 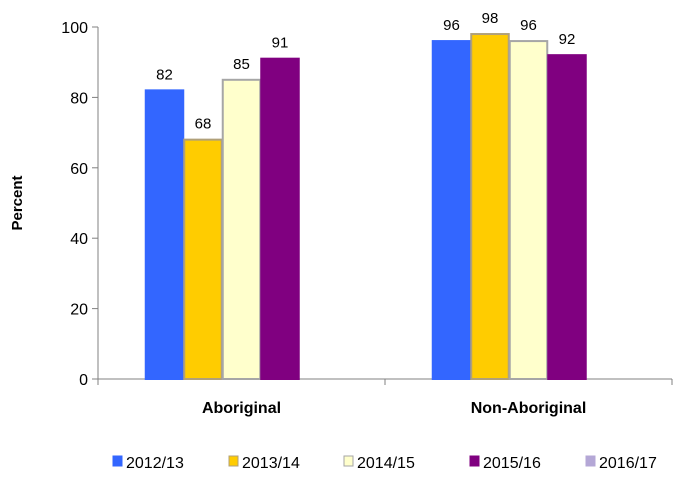 I want to click on legend-label: 2014/15, so click(x=386, y=463).